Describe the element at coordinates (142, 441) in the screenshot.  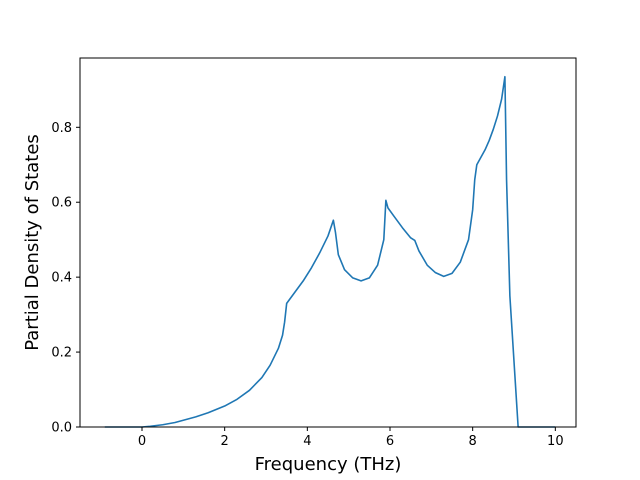
I see `x-tick-label: 0` at that location.